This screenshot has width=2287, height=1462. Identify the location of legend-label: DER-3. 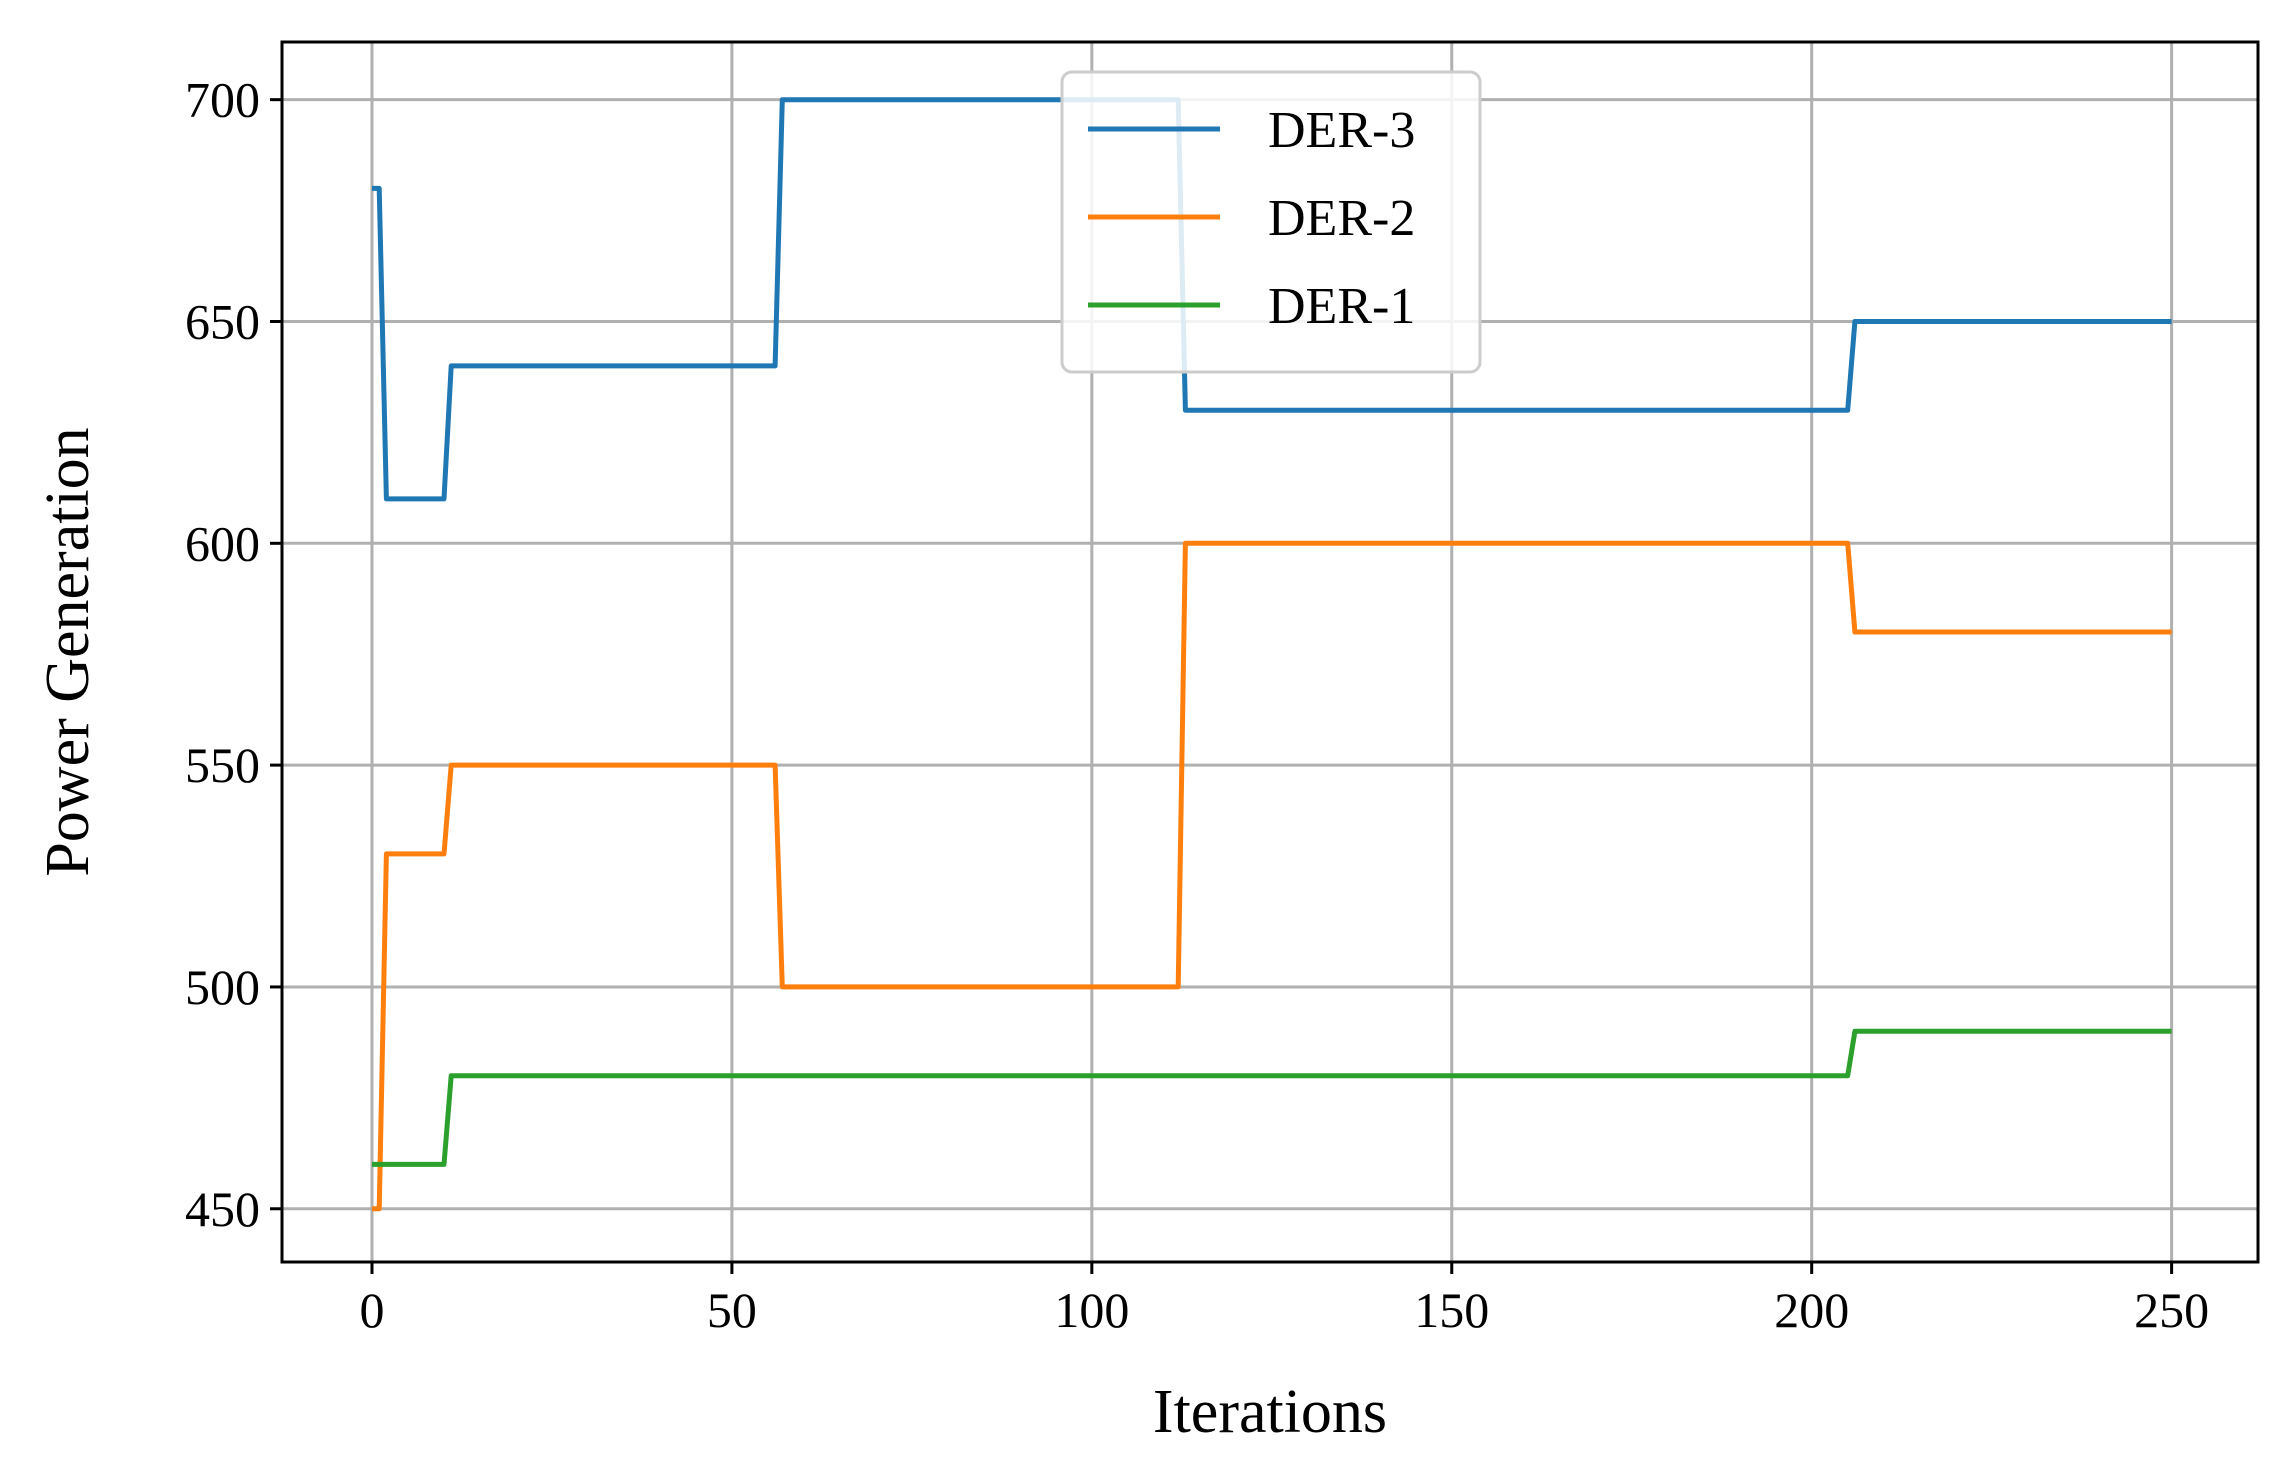
(1341, 130).